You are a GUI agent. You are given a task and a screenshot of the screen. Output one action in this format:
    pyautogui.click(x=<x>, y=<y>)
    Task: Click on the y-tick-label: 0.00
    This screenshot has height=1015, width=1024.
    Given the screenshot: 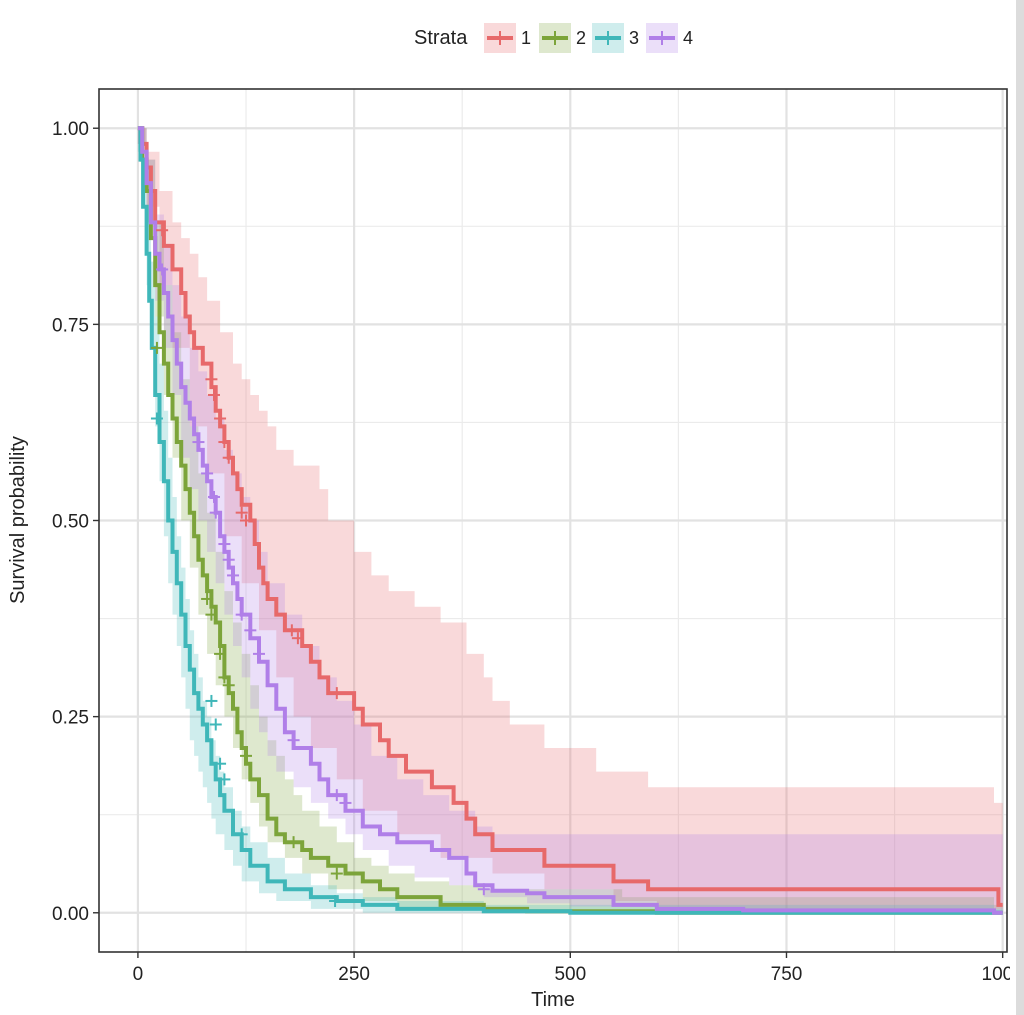 What is the action you would take?
    pyautogui.click(x=70, y=914)
    